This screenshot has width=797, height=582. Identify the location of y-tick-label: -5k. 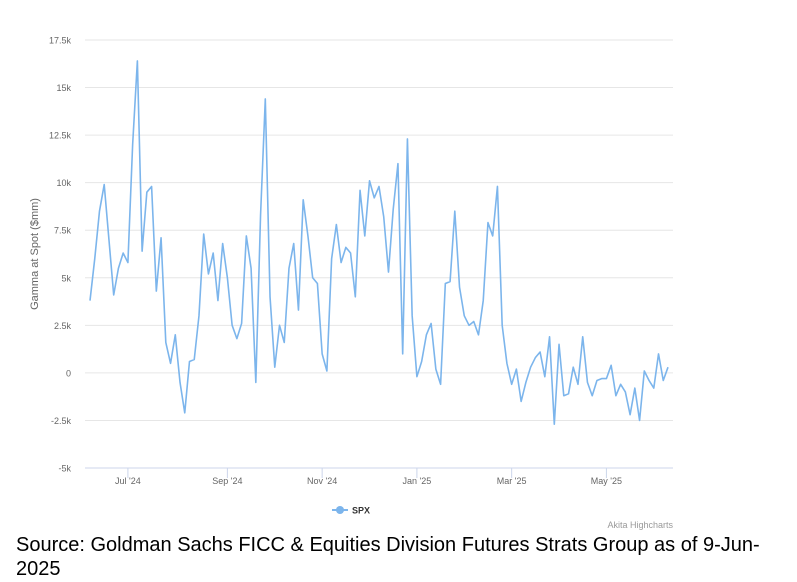
(64, 469).